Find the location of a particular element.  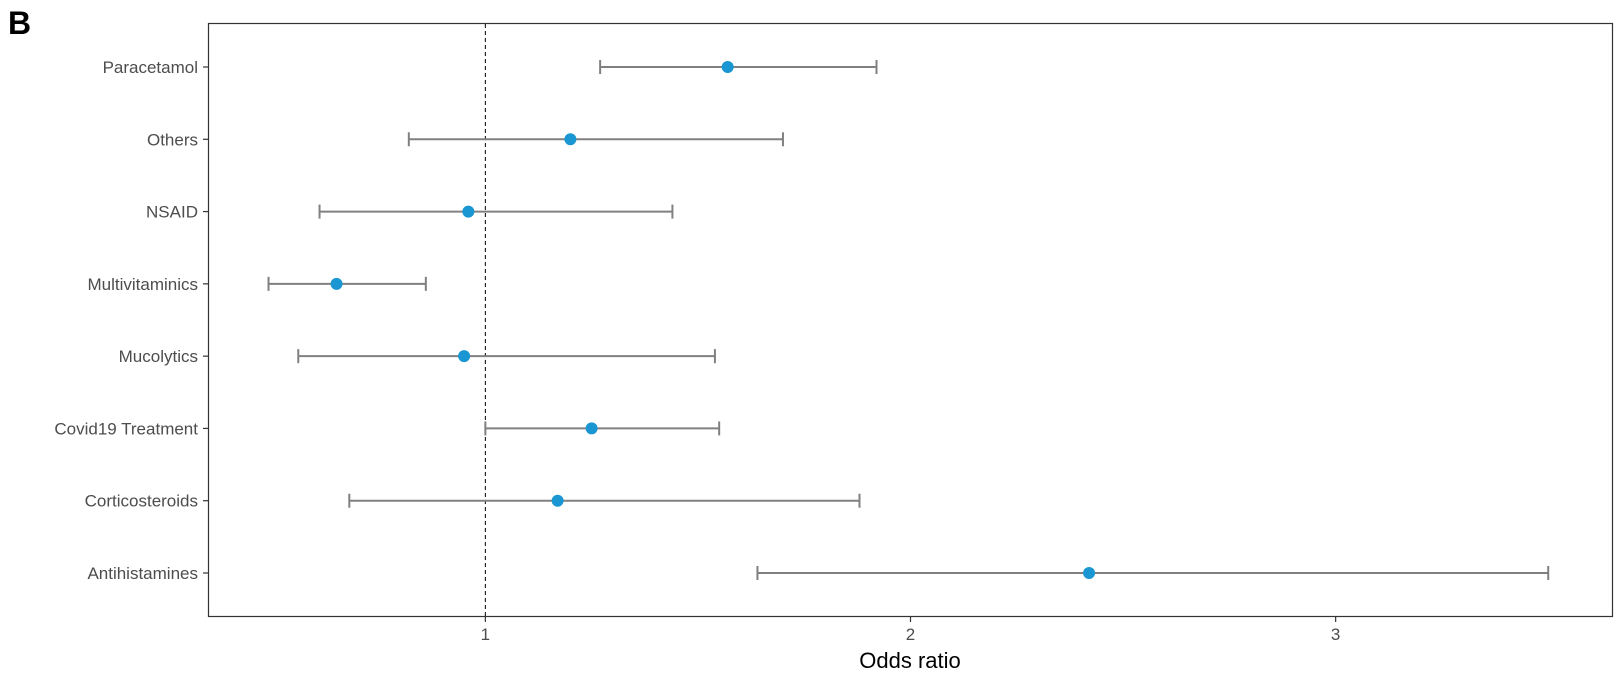

x-axis-title: Odds ratio is located at coordinates (910, 660).